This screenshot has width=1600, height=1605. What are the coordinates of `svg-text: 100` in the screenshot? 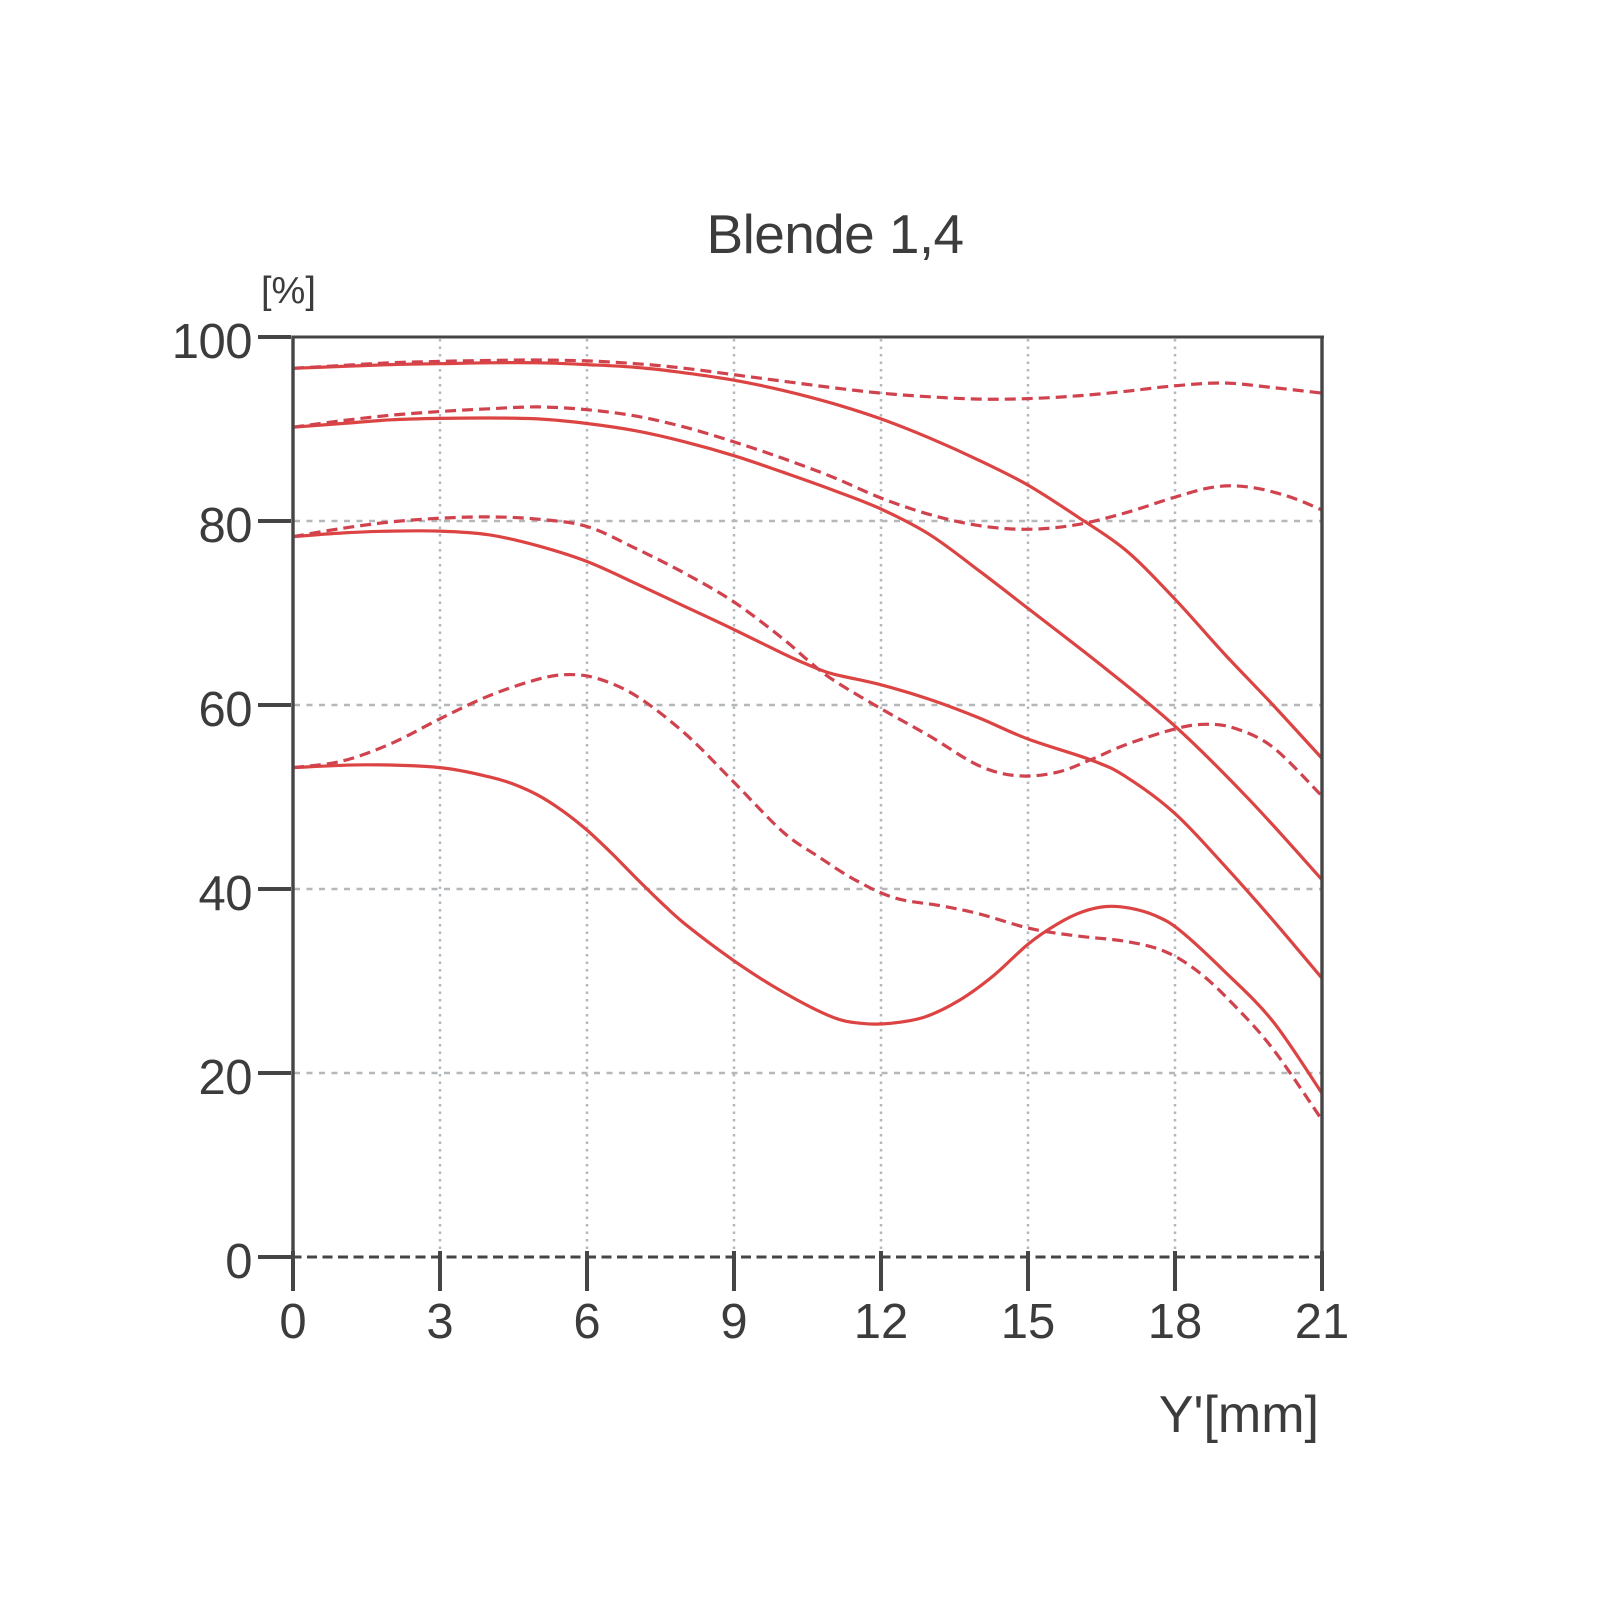 It's located at (212, 342).